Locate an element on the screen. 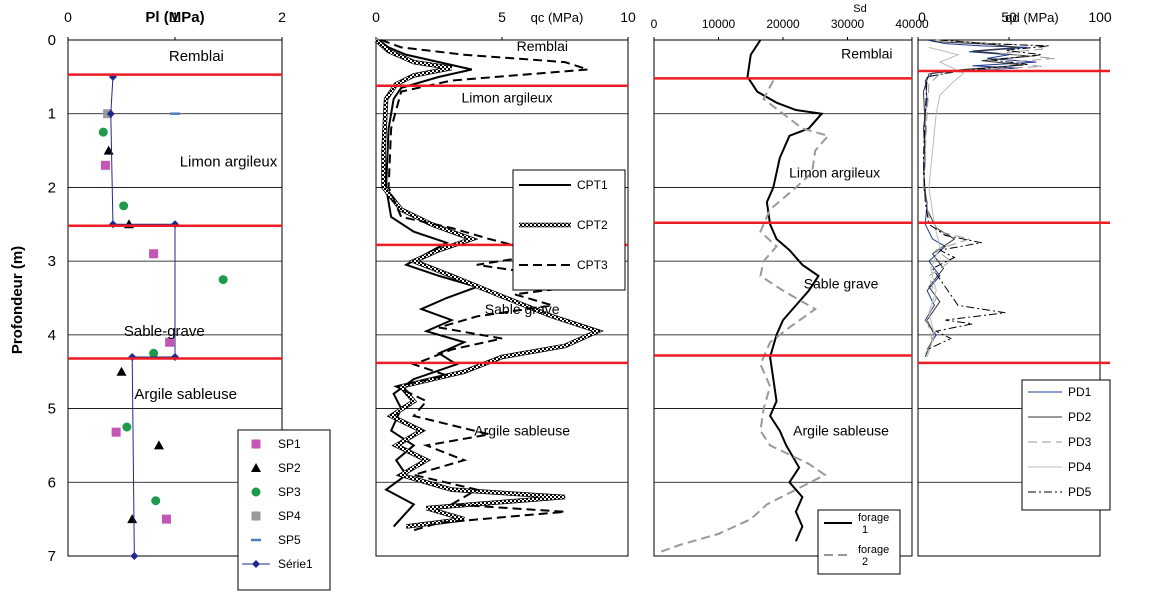 The image size is (1167, 593). layer-label: Sable-grave is located at coordinates (164, 331).